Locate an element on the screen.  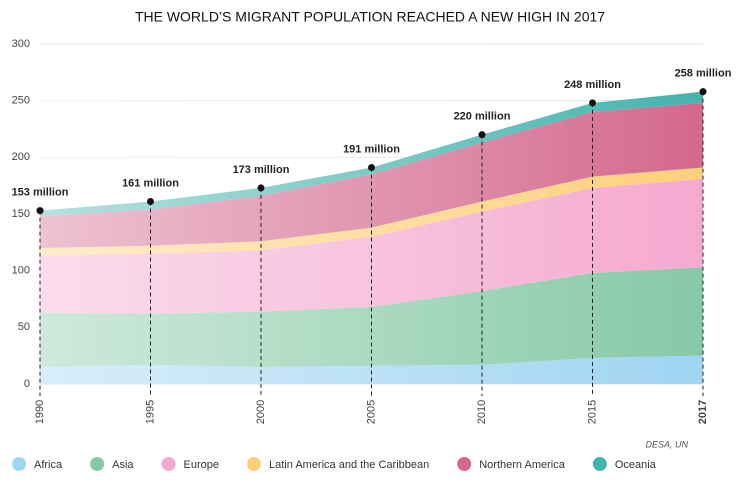
legend-label: Asia is located at coordinates (123, 465).